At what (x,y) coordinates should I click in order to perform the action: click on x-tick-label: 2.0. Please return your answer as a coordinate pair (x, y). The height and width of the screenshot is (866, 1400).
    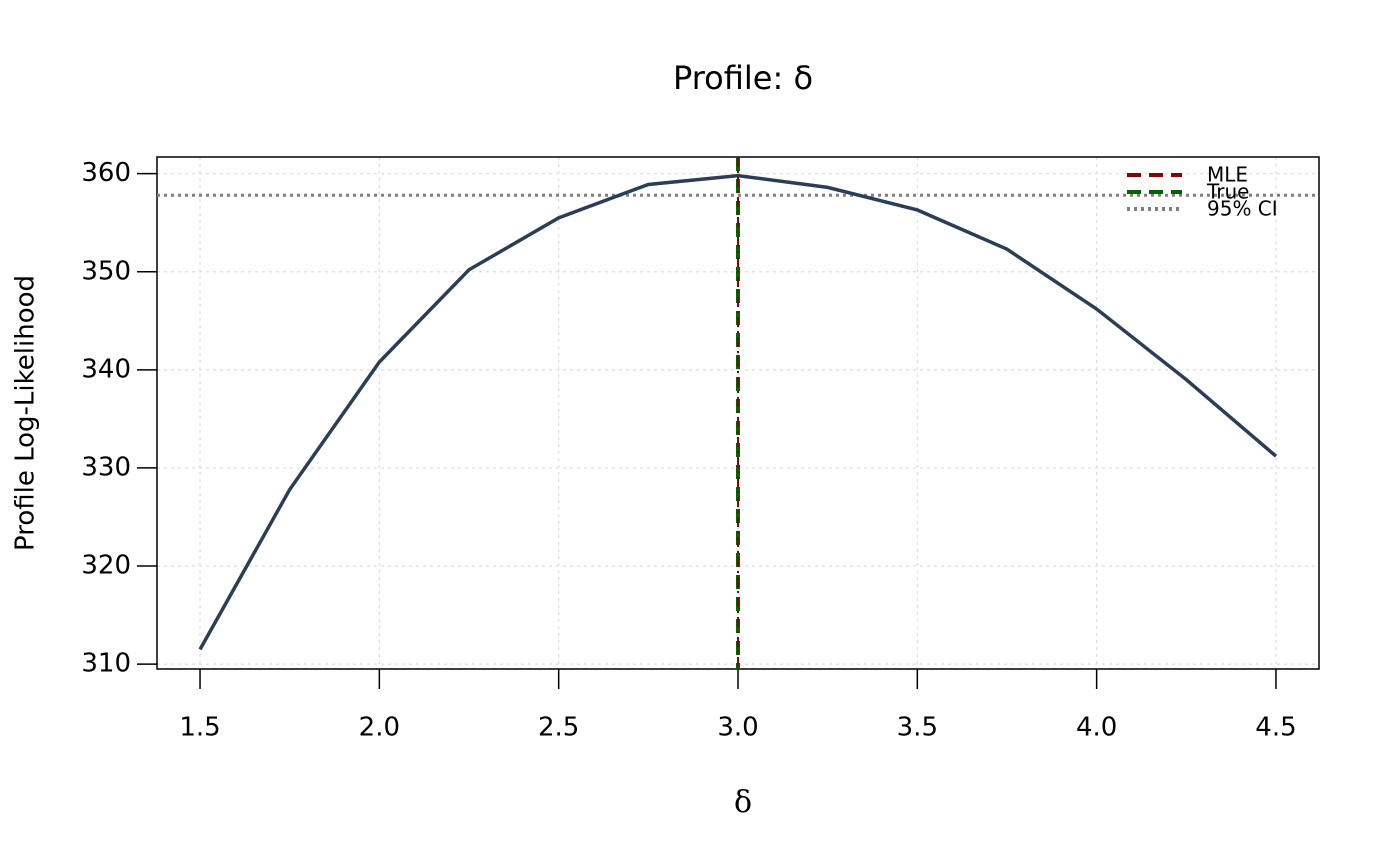
    Looking at the image, I should click on (379, 728).